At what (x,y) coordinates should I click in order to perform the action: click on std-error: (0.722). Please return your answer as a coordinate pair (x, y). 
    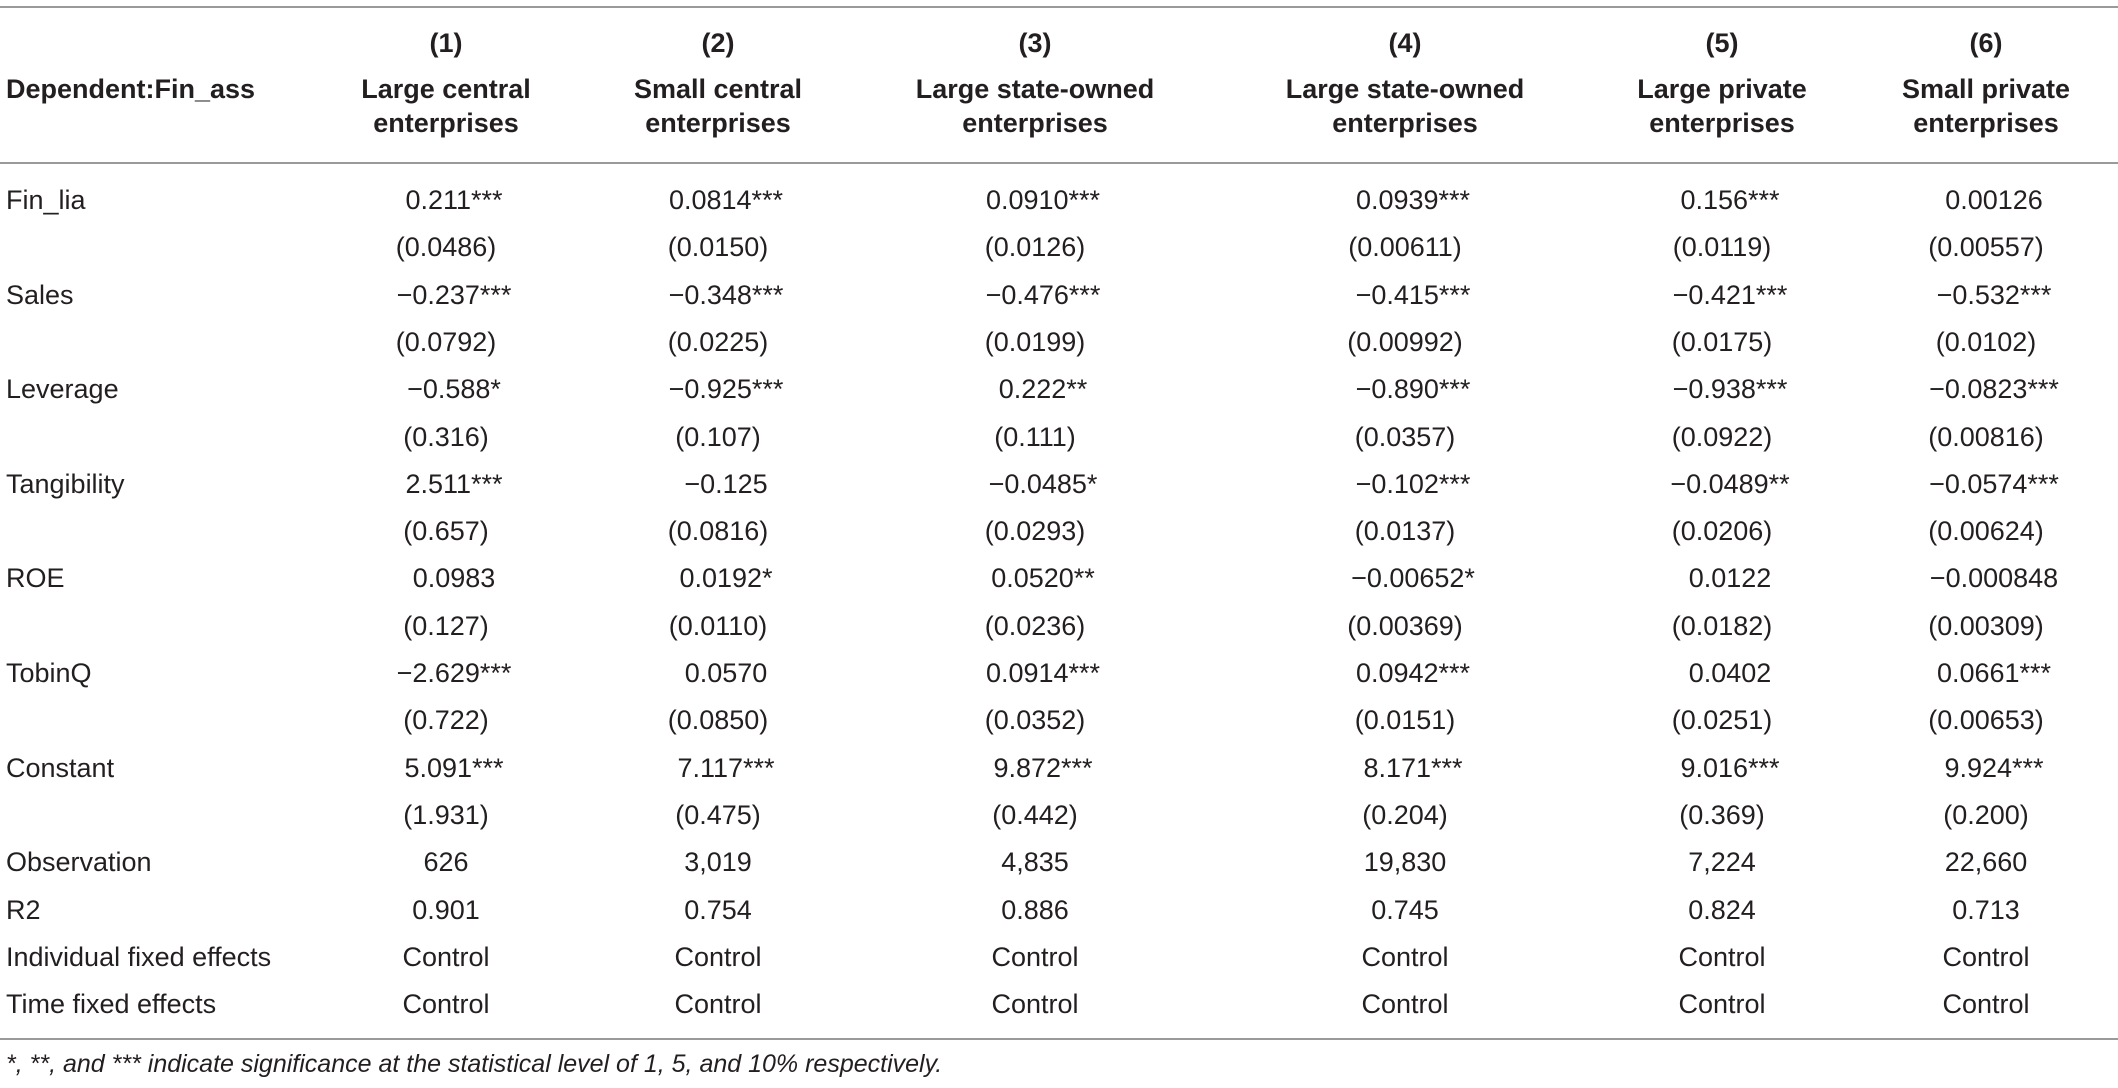
    Looking at the image, I should click on (446, 720).